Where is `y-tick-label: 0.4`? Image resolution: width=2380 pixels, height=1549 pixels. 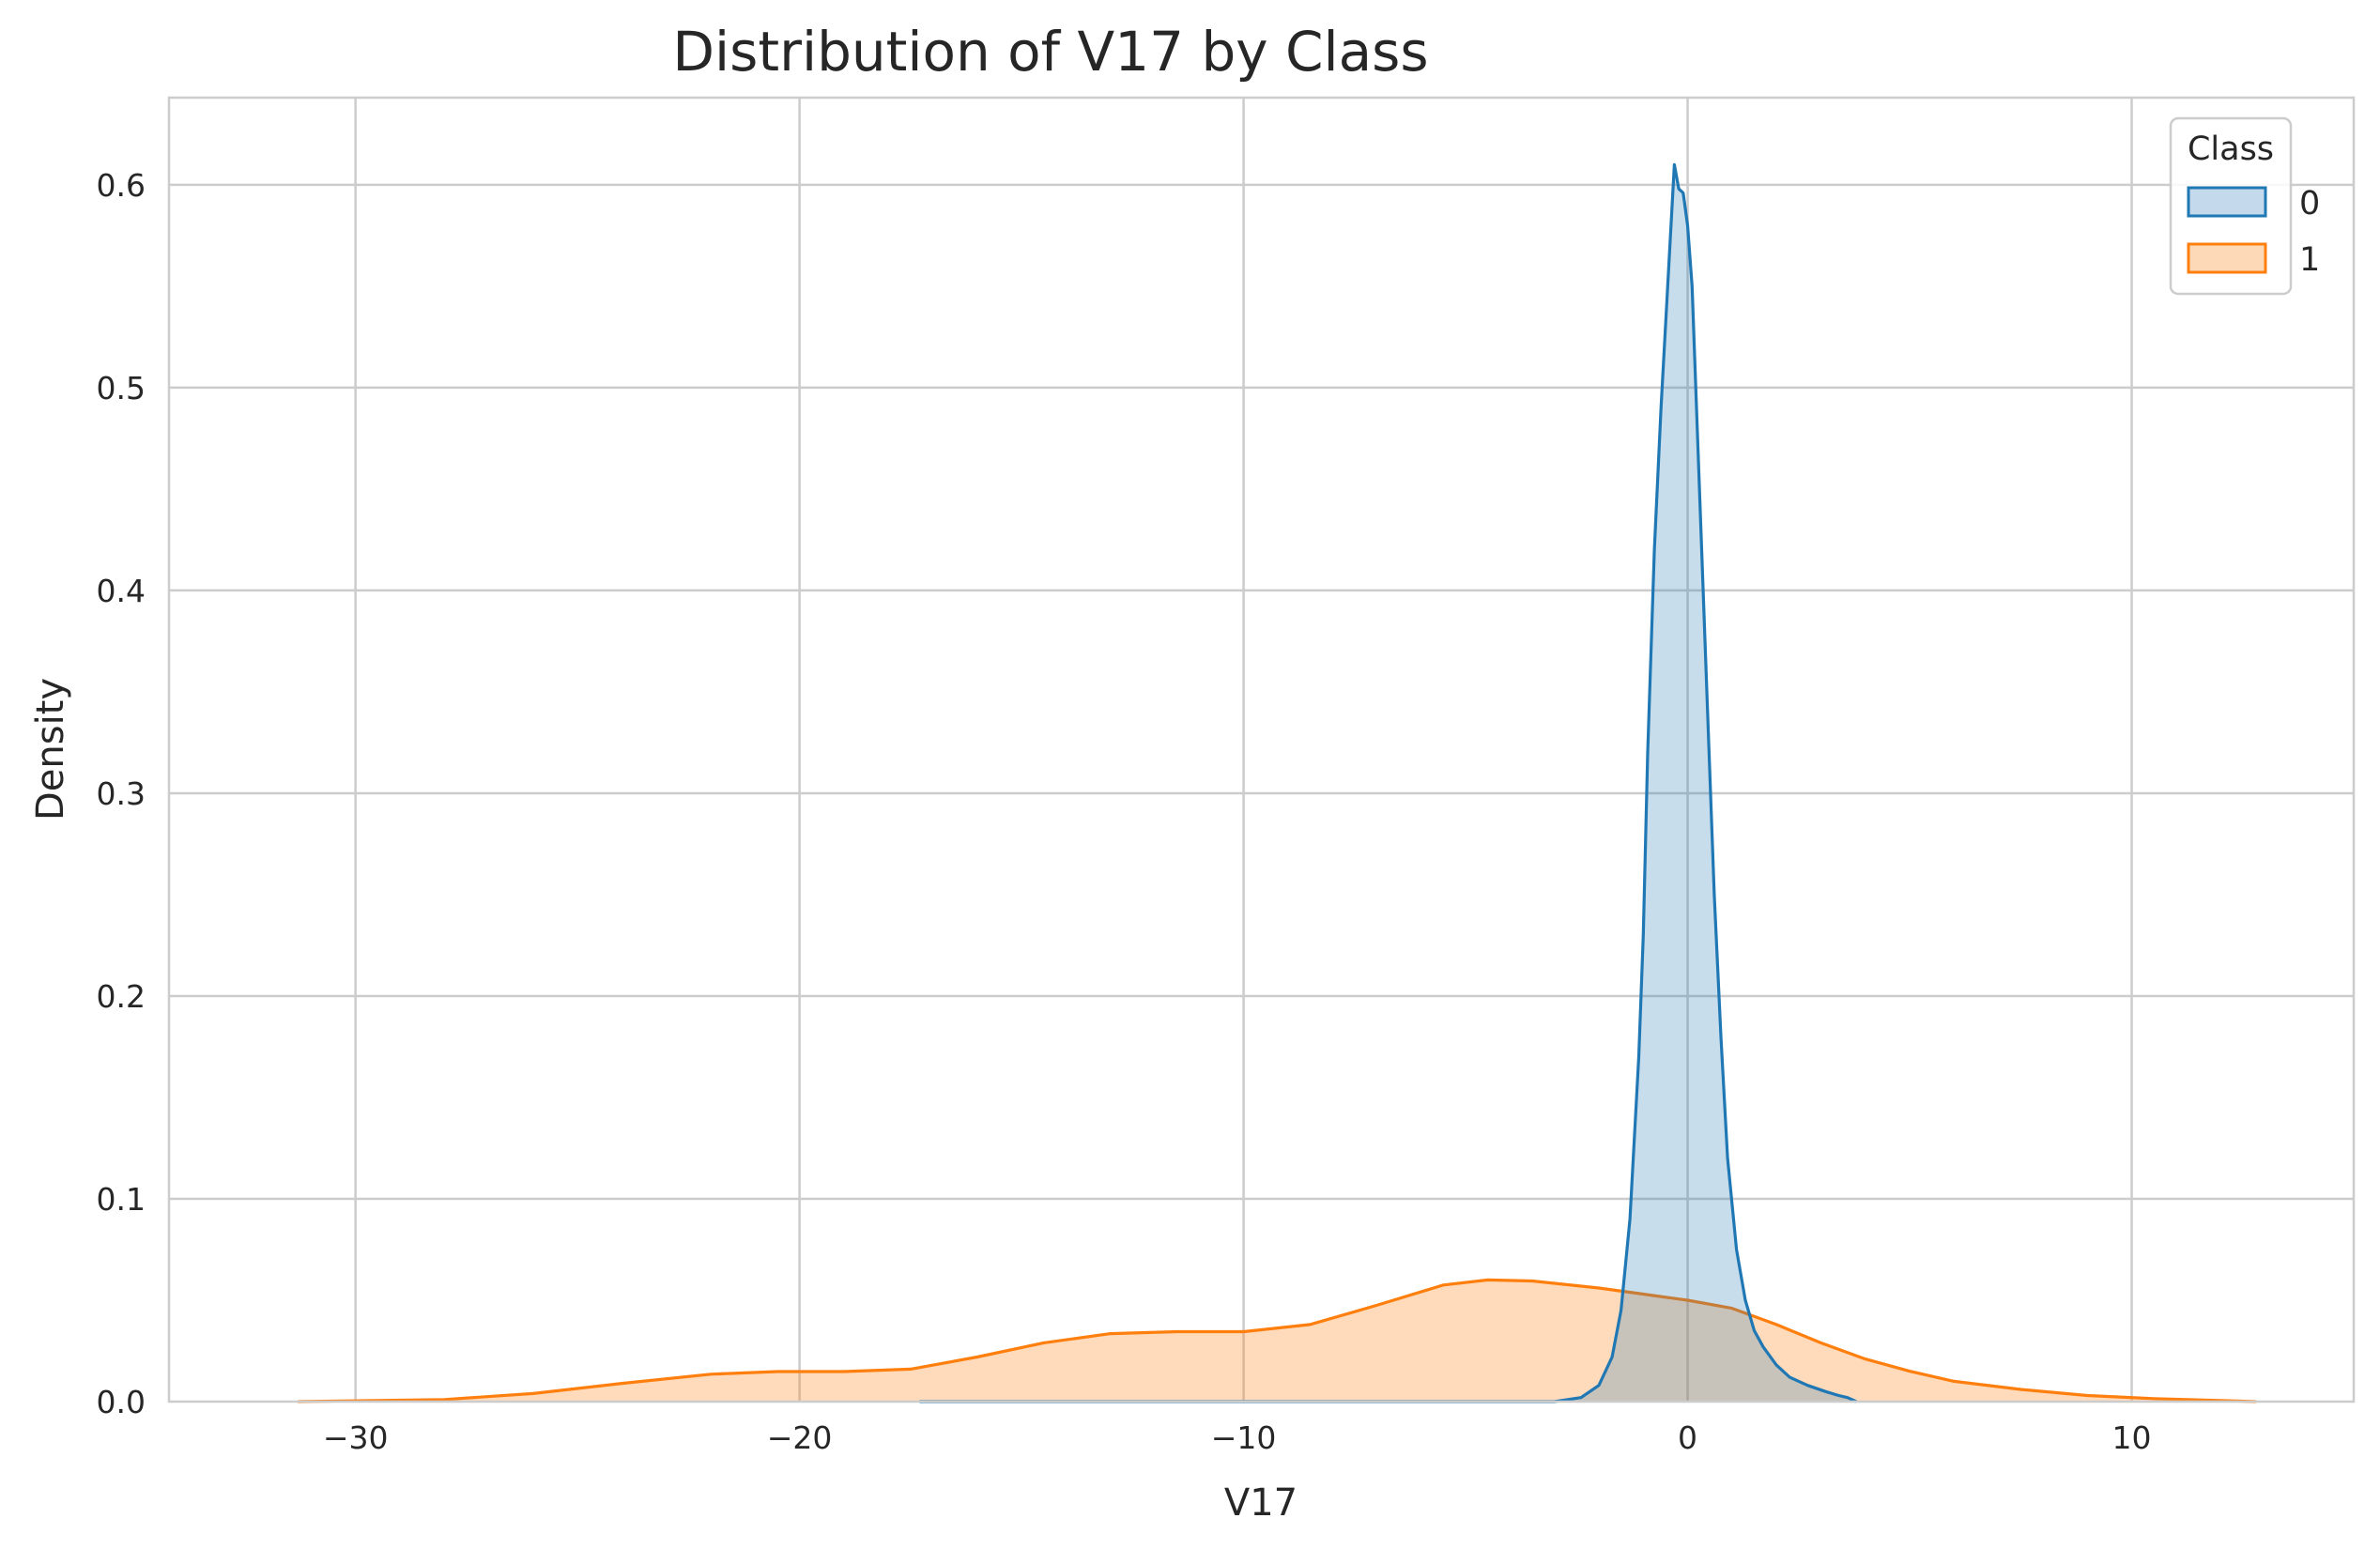 y-tick-label: 0.4 is located at coordinates (121, 591).